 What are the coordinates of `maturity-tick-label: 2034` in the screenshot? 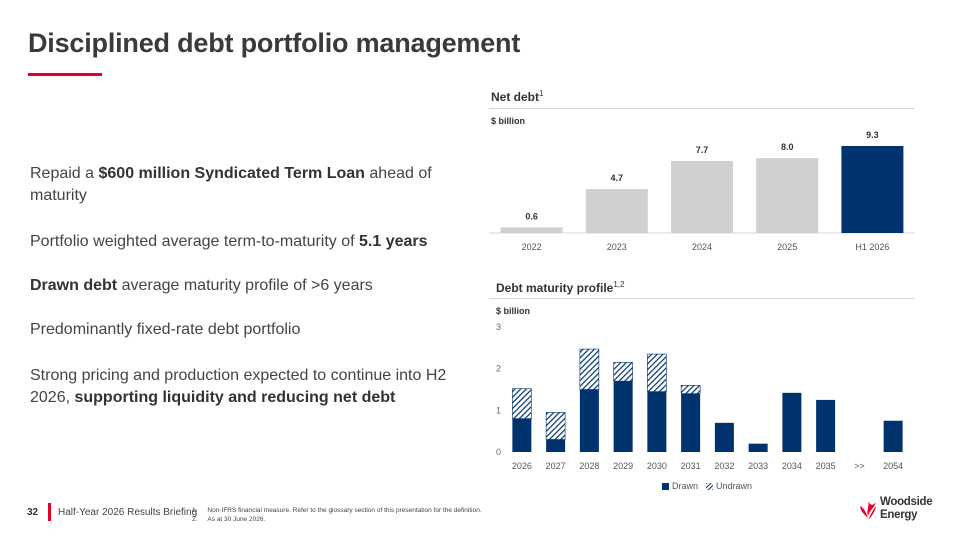 It's located at (792, 466).